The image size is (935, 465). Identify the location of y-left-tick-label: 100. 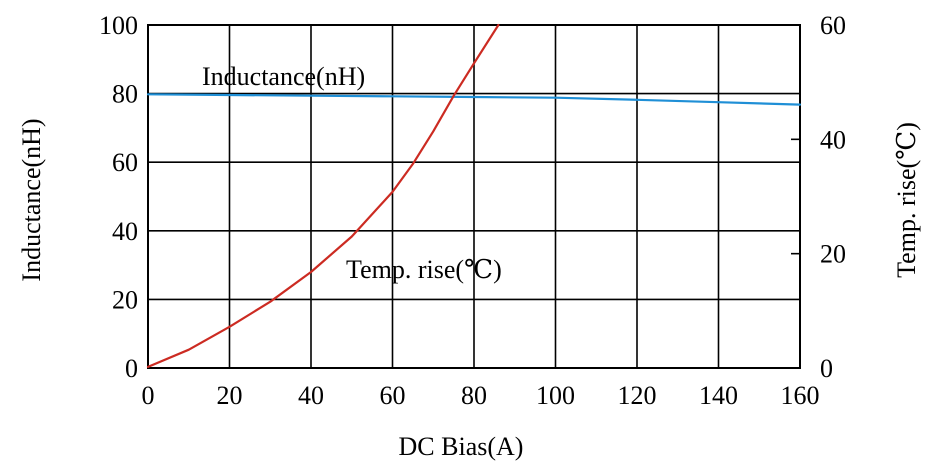
(118, 25).